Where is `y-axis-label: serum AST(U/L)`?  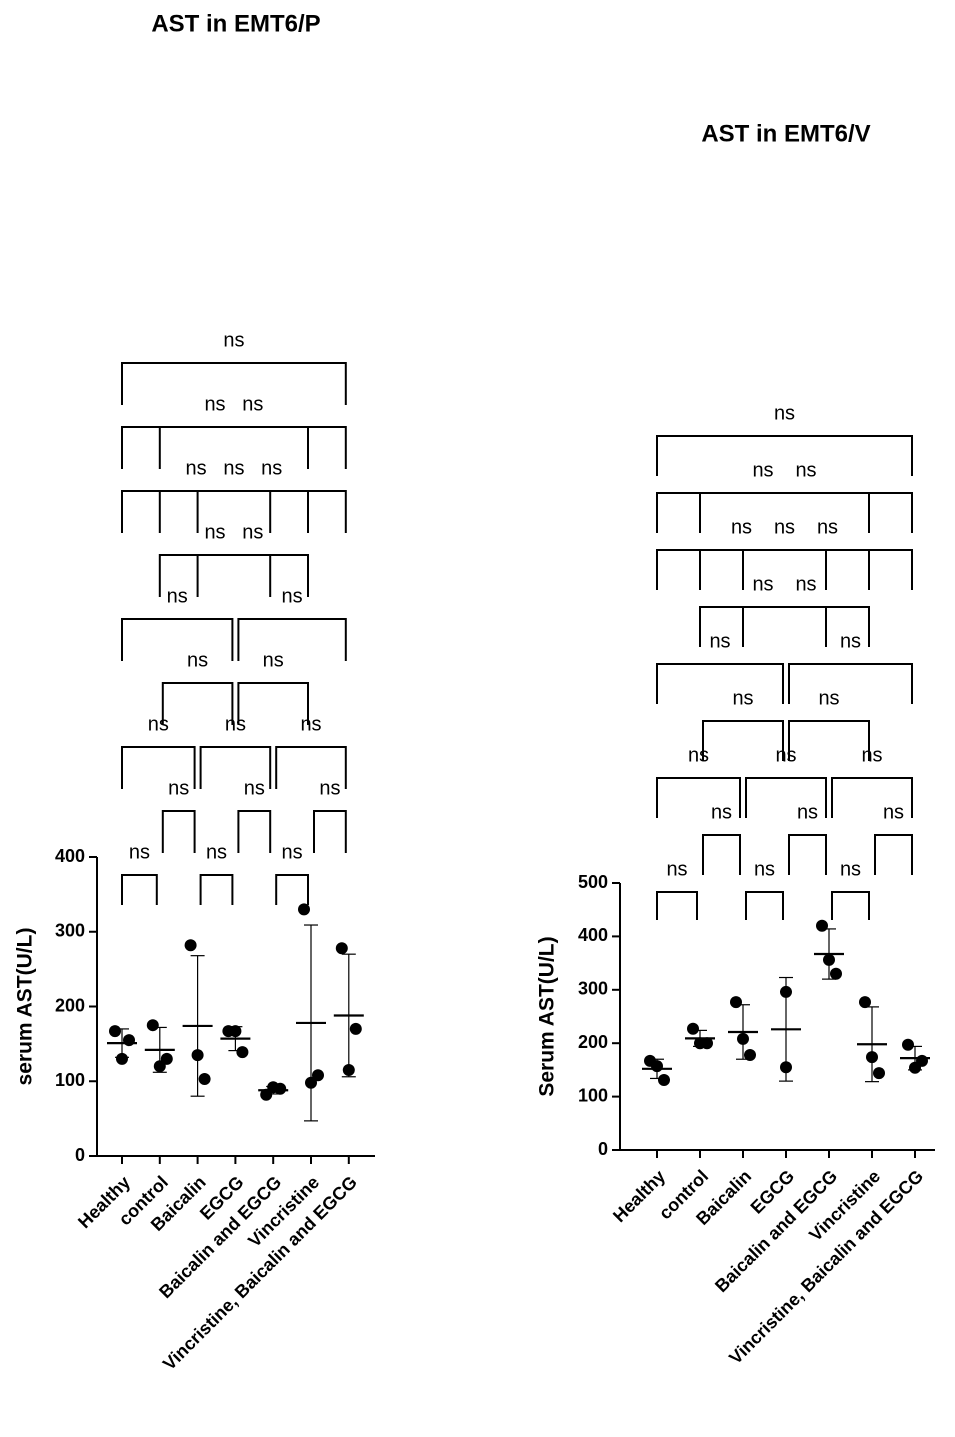 y-axis-label: serum AST(U/L) is located at coordinates (25, 1007).